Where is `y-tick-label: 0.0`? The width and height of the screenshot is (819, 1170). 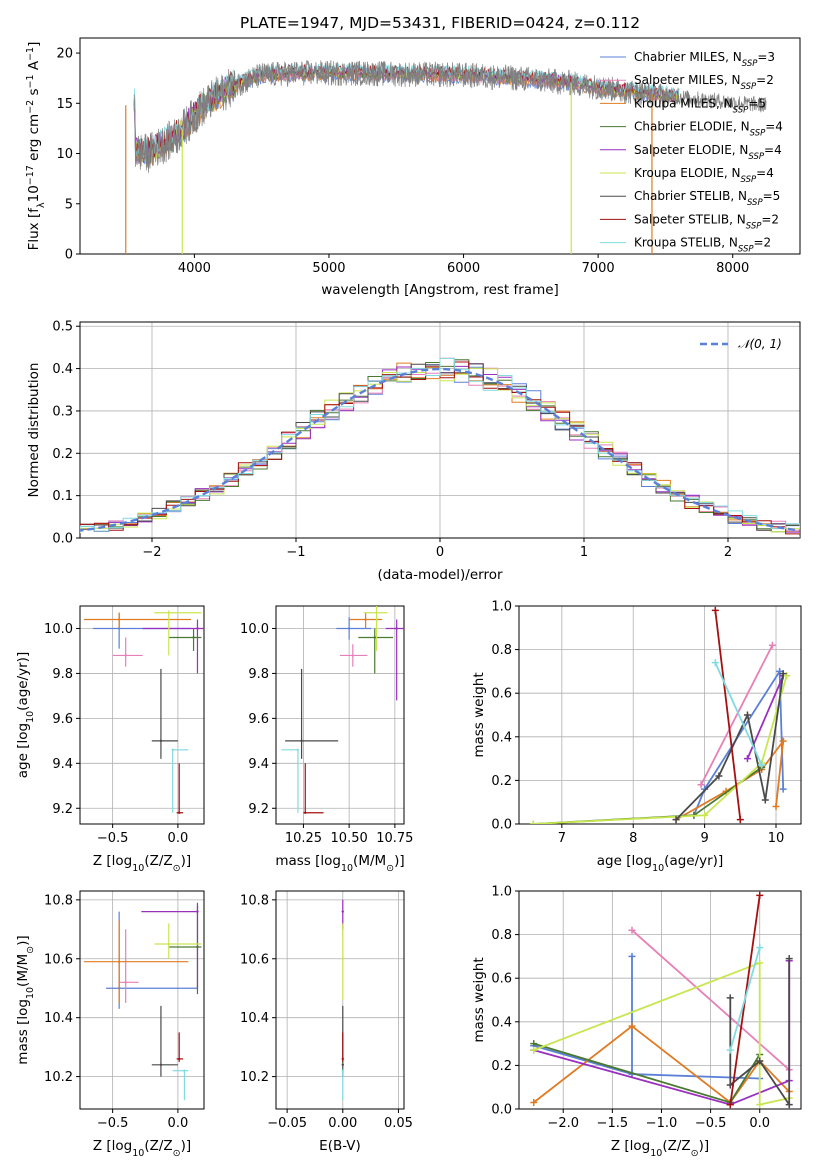
y-tick-label: 0.0 is located at coordinates (62, 539).